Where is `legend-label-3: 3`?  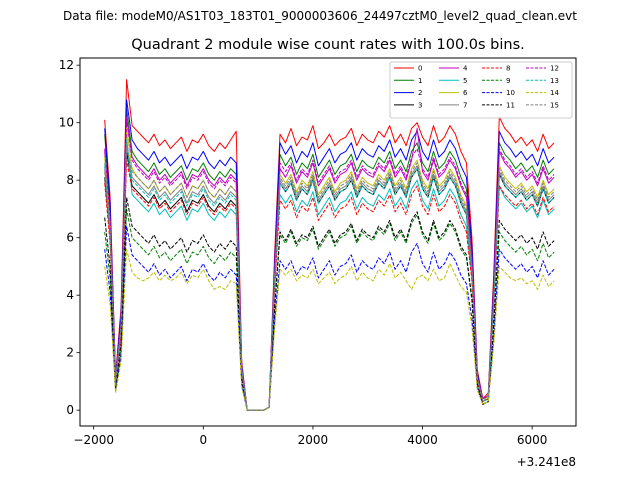
legend-label-3: 3 is located at coordinates (420, 105).